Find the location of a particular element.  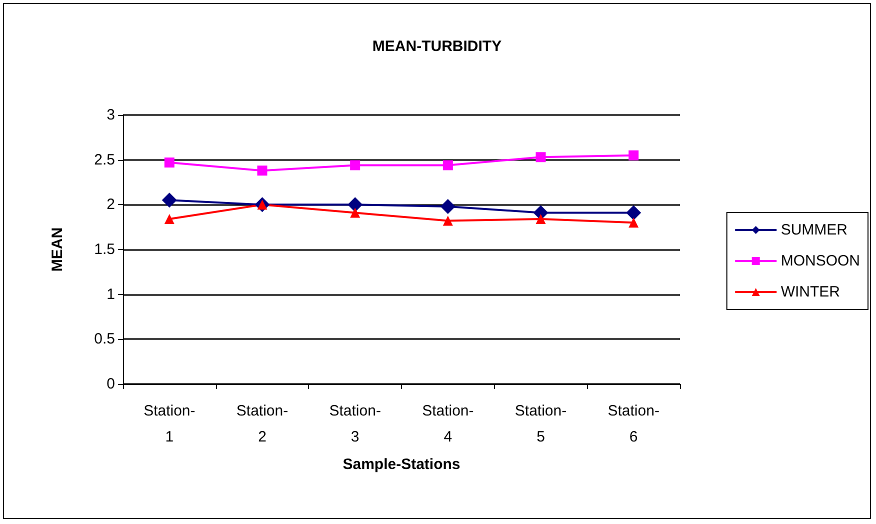

y-tick-label: 0 is located at coordinates (110, 384).